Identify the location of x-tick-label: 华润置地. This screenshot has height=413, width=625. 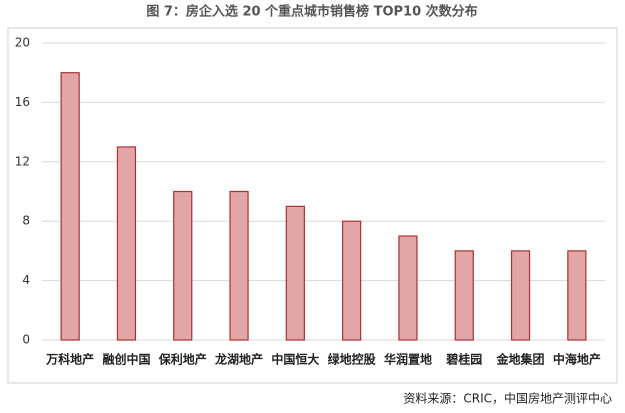
(408, 359).